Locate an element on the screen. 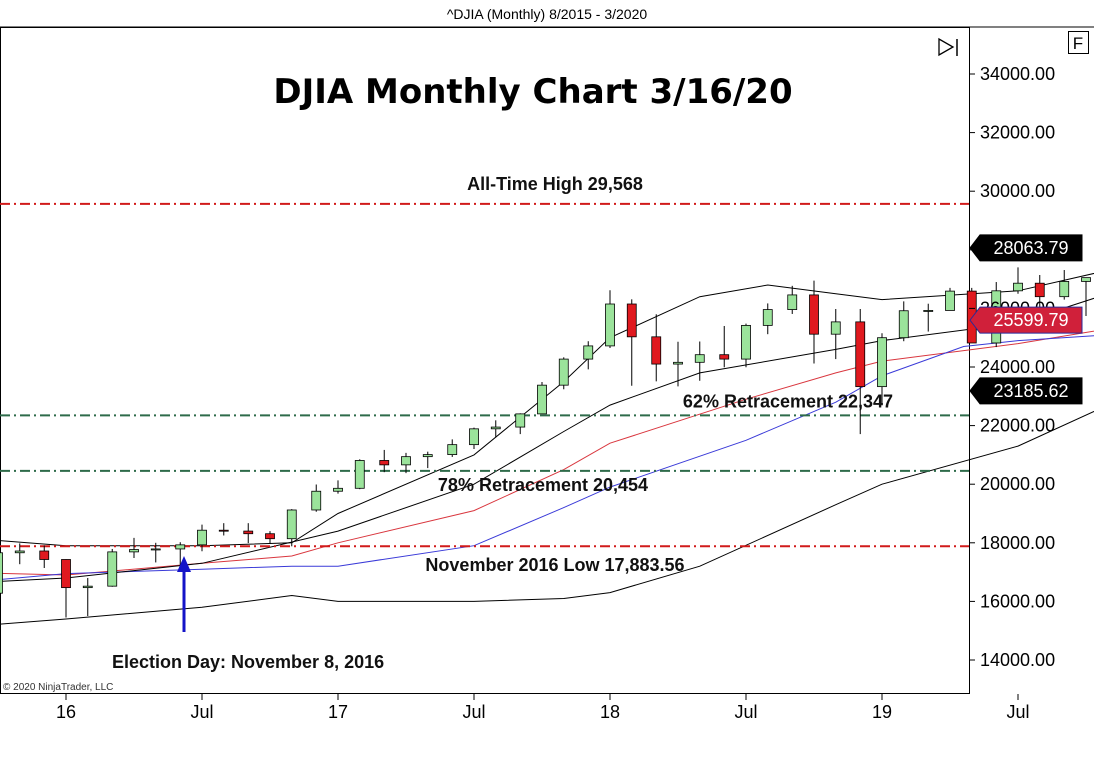  price-tag-label: 25599.79 is located at coordinates (1030, 320).